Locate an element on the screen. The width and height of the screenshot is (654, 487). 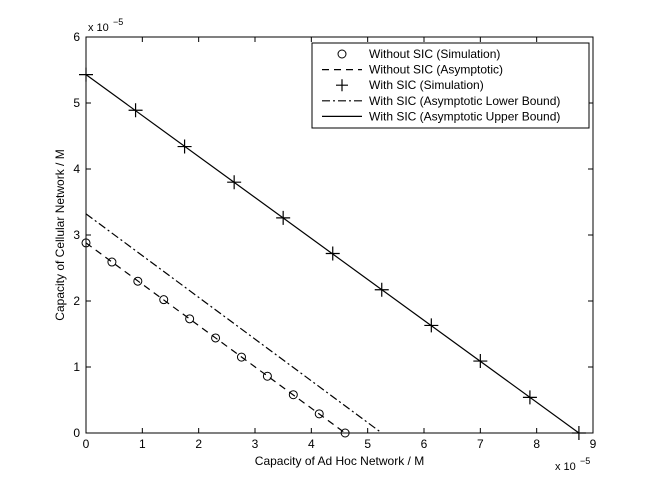
x-tick-label: 8 is located at coordinates (536, 444).